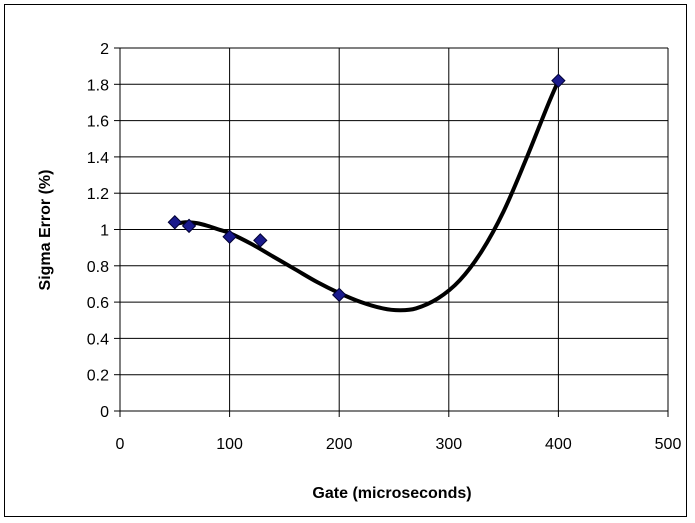  Describe the element at coordinates (104, 231) in the screenshot. I see `y-tick-label: 1` at that location.